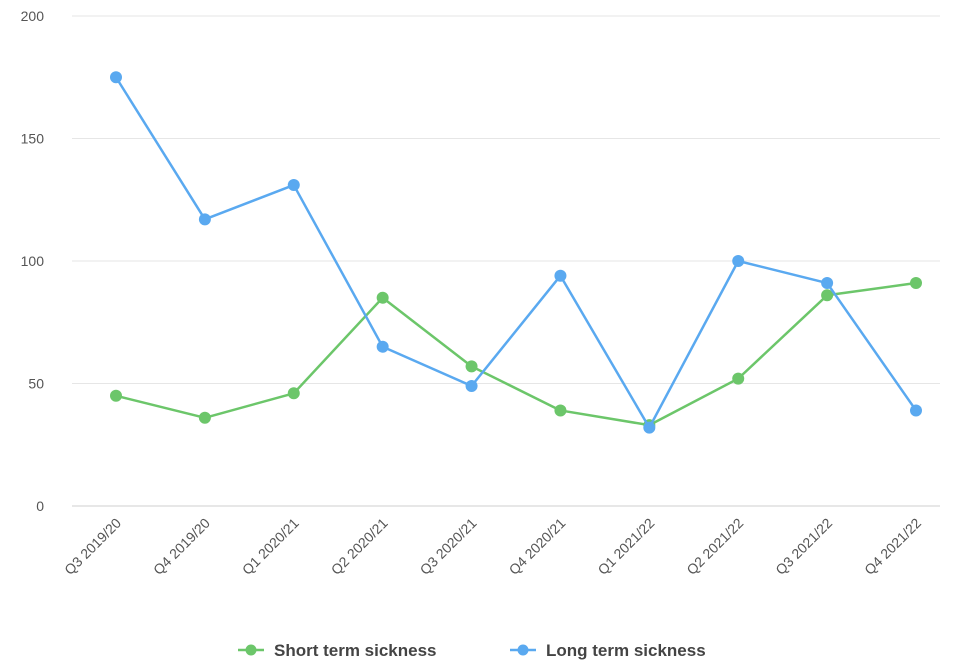  I want to click on y-tick-label: 50, so click(36, 384).